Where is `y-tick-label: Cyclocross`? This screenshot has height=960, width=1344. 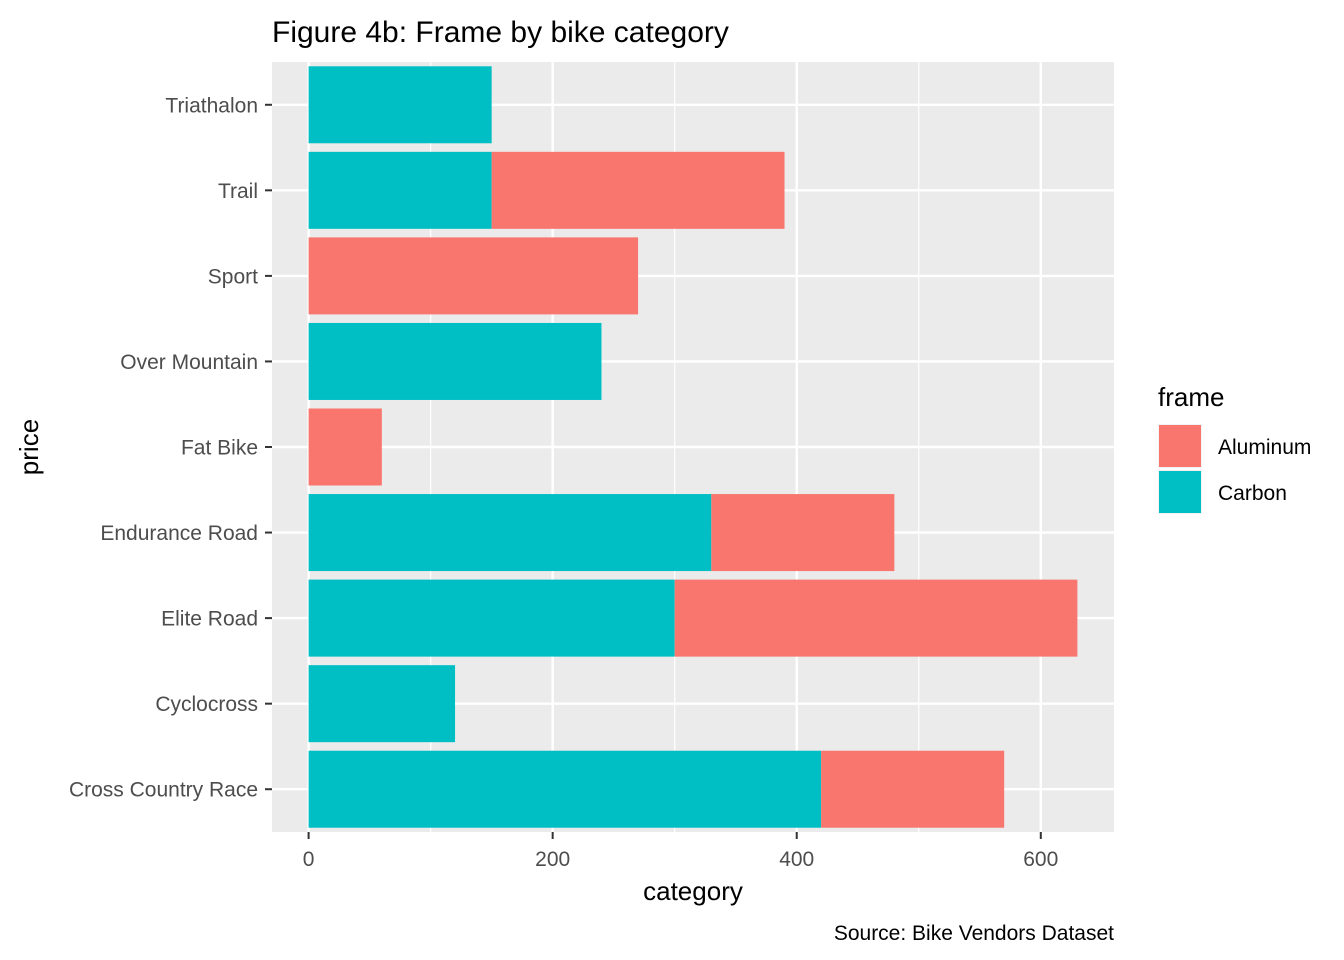 y-tick-label: Cyclocross is located at coordinates (206, 704).